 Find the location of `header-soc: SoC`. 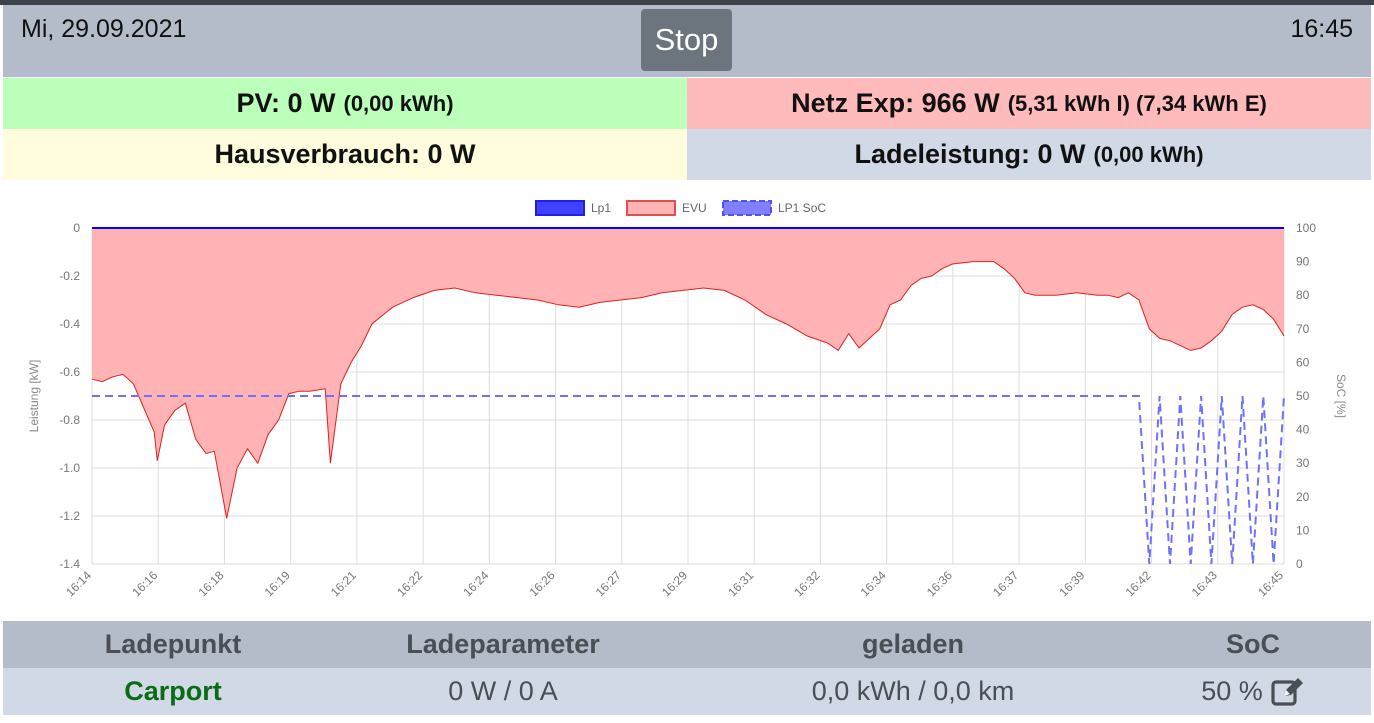

header-soc: SoC is located at coordinates (1253, 644).